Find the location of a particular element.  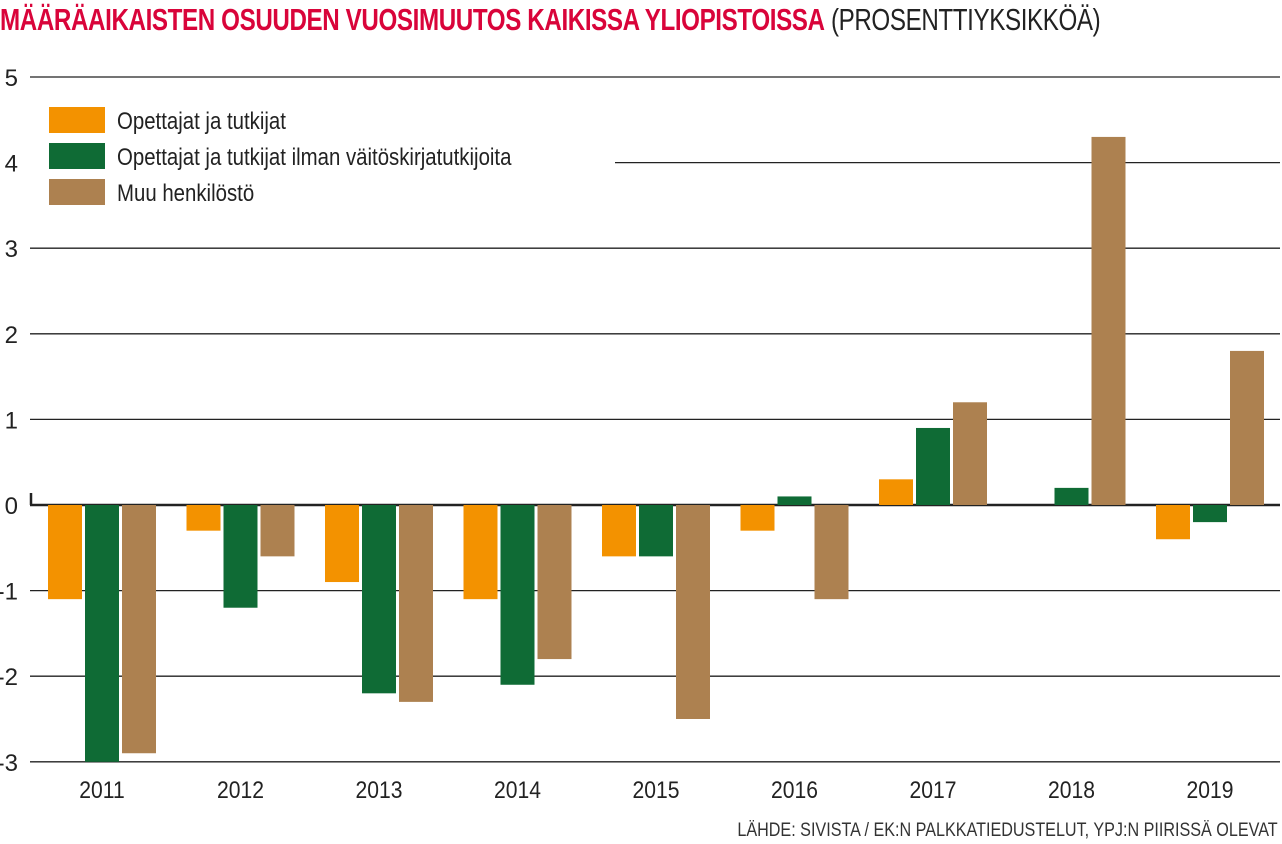

x-tick-label: 2018 is located at coordinates (1071, 790).